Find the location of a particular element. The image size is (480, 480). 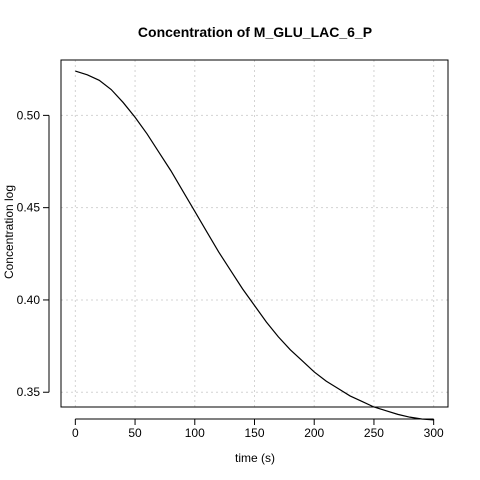

x-axis: 0 50 100 150 200 250 300 is located at coordinates (258, 429).